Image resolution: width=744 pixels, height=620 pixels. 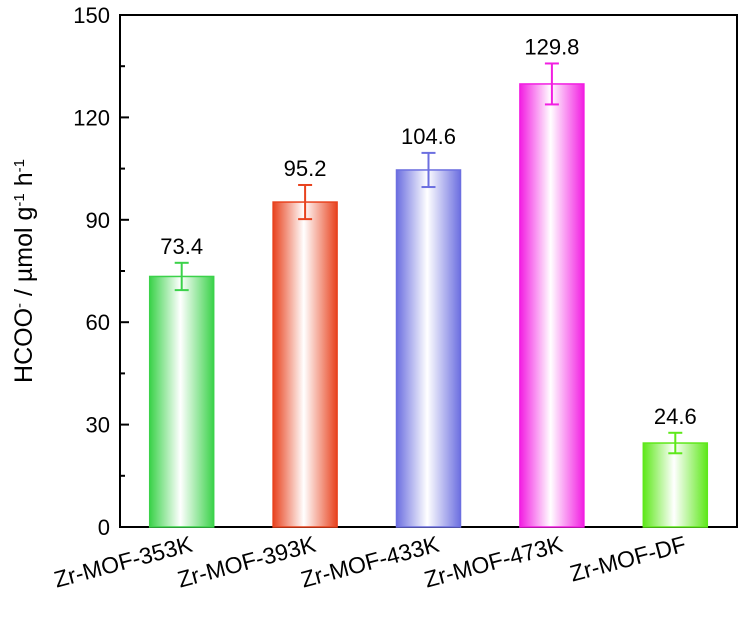 What do you see at coordinates (370, 562) in the screenshot?
I see `x-tick-label: Zr-MOF-433K` at bounding box center [370, 562].